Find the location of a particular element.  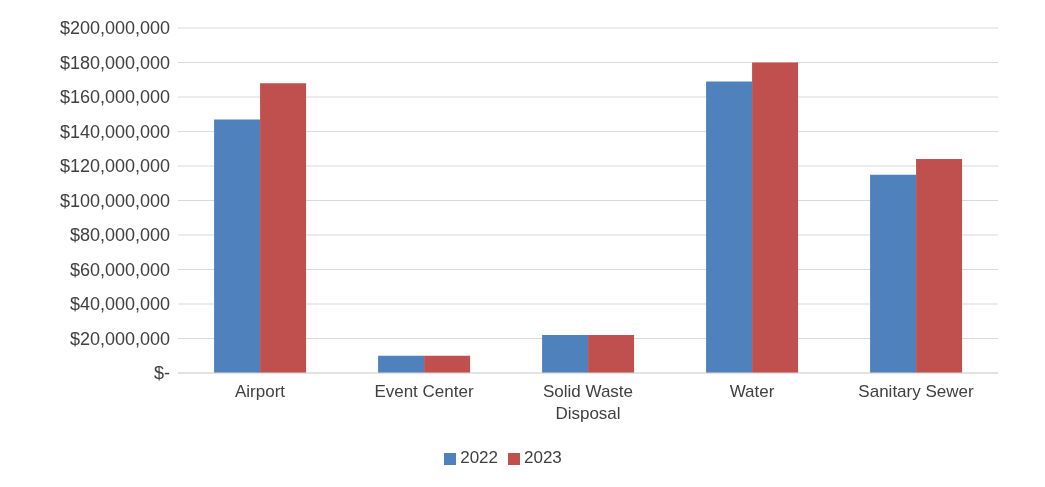

x-tick-label: Water is located at coordinates (752, 391).